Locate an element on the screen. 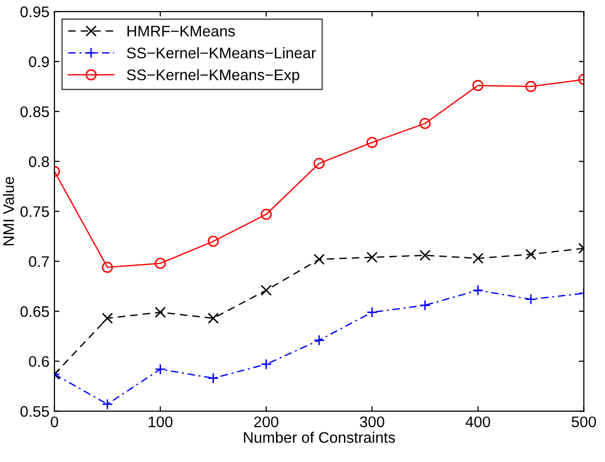 This screenshot has width=605, height=462. y-axis-title: NMI Value is located at coordinates (8, 211).